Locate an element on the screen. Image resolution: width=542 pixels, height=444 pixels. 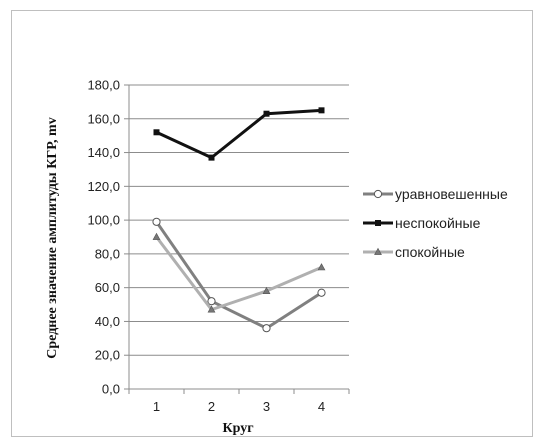
y-tick-label: 60,0 is located at coordinates (107, 287).